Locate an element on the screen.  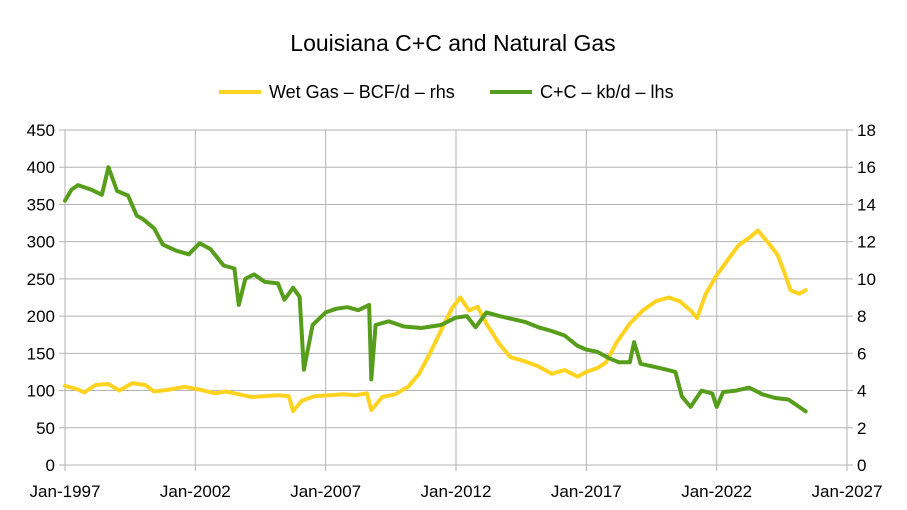
legend: Wet Gas – BCF/d – rhs C+C – kb/d – lhs is located at coordinates (446, 92).